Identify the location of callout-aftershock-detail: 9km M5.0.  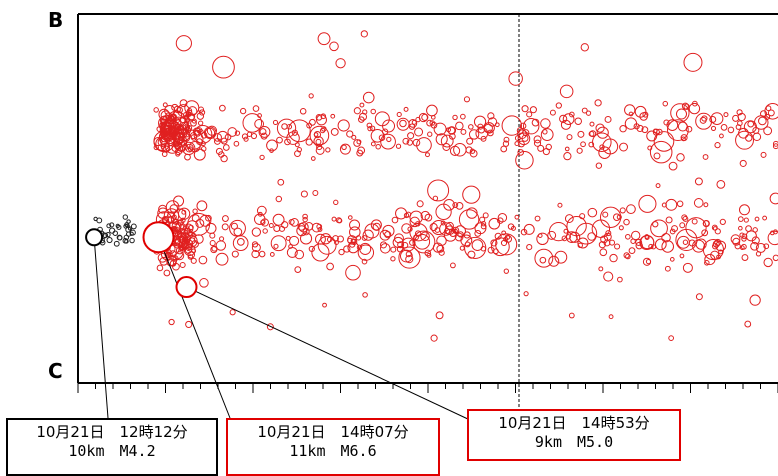
(574, 442).